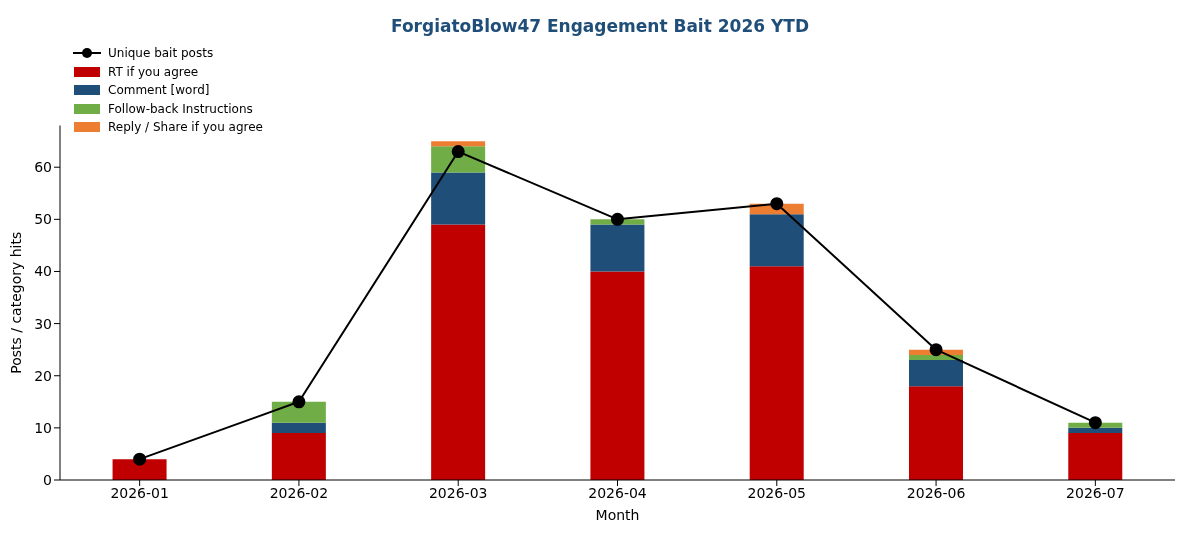  I want to click on x-axis-title: Month, so click(617, 515).